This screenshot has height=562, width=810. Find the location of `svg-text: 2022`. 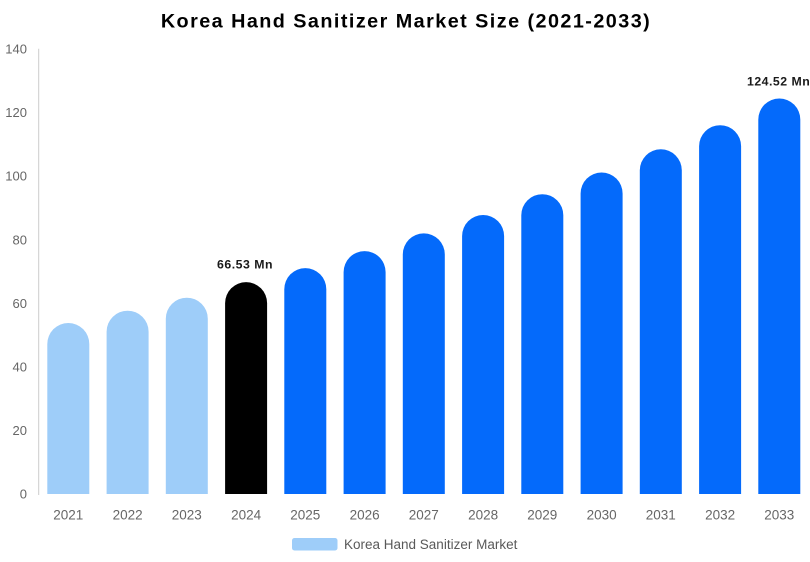

svg-text: 2022 is located at coordinates (128, 514).